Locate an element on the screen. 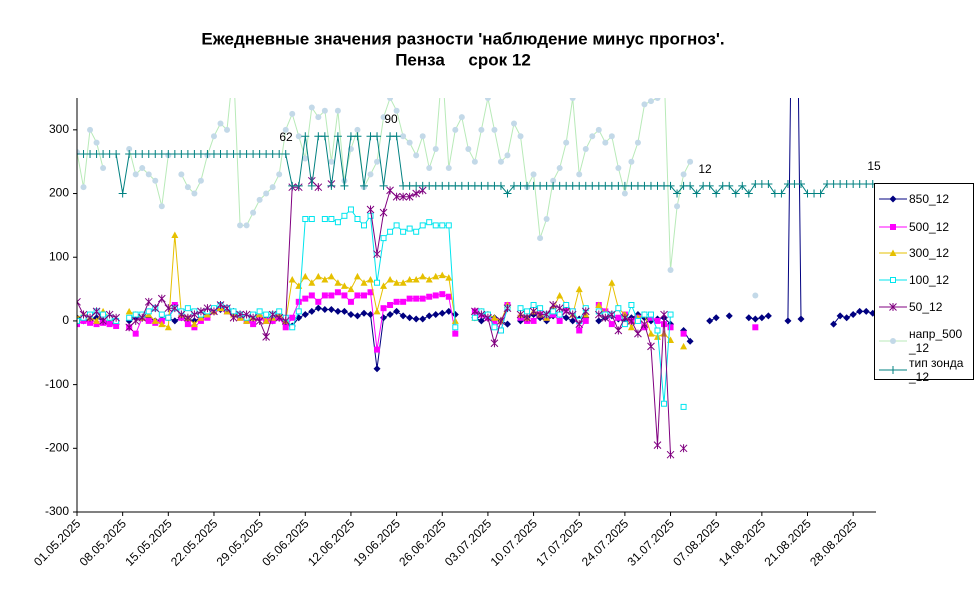  chart-subtitle: Пенза срок 12 is located at coordinates (463, 59).